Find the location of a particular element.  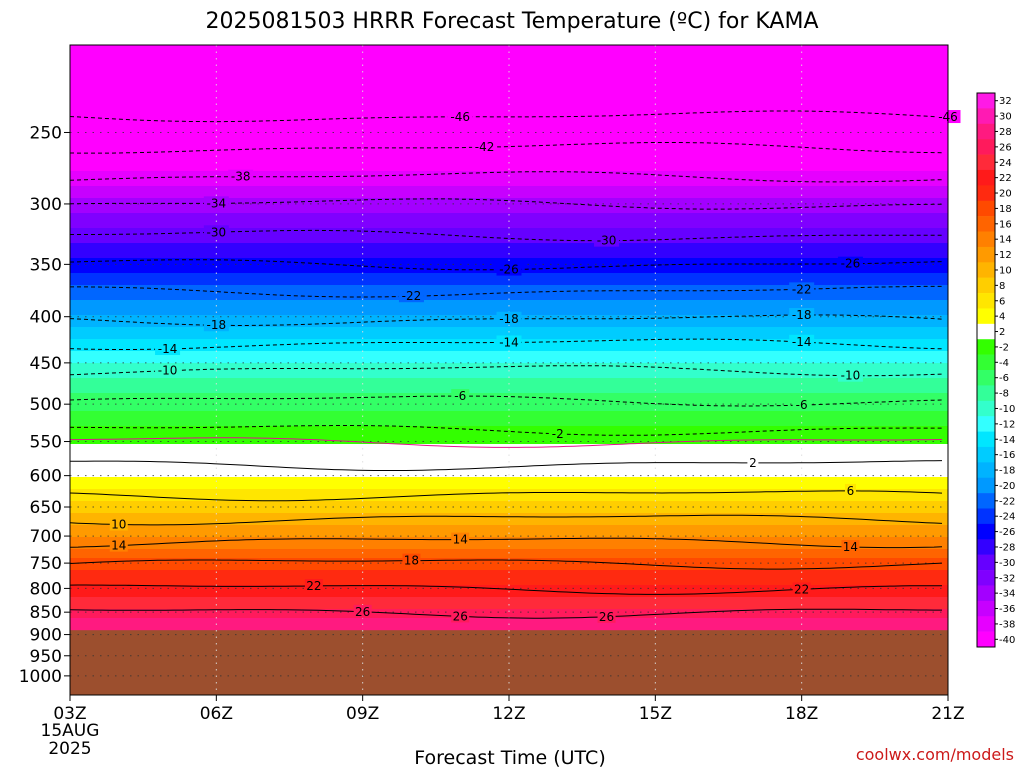

colorbar-label: 32 is located at coordinates (1005, 101).